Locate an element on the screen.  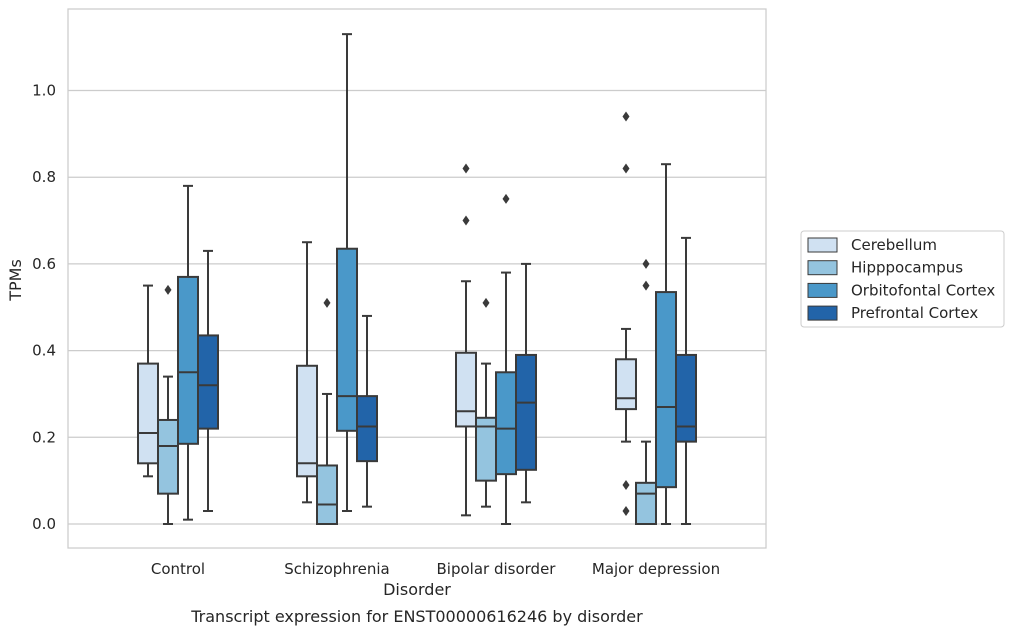
y-tick-label: 1.0 is located at coordinates (44, 91).